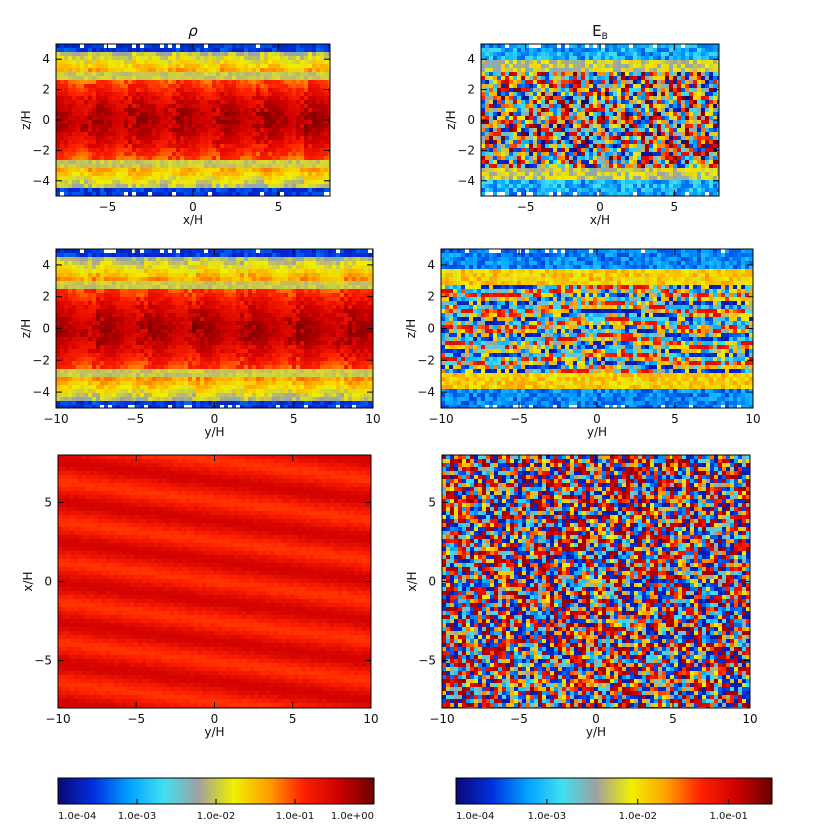 This screenshot has width=830, height=830. I want to click on panel-top-right-xtick-label: −5, so click(526, 207).